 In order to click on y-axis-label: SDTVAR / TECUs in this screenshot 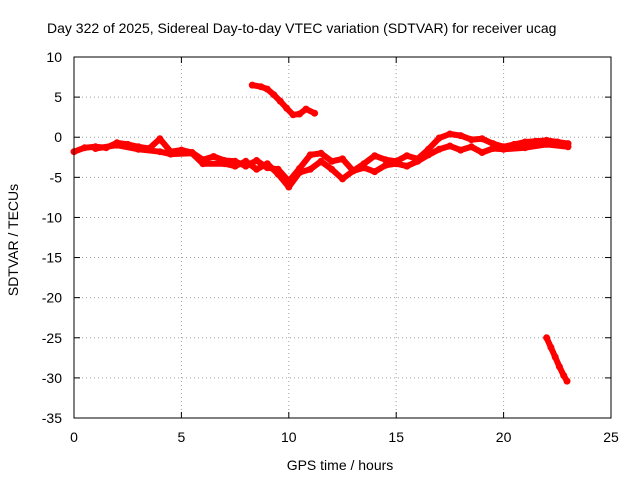, I will do `click(13, 240)`.